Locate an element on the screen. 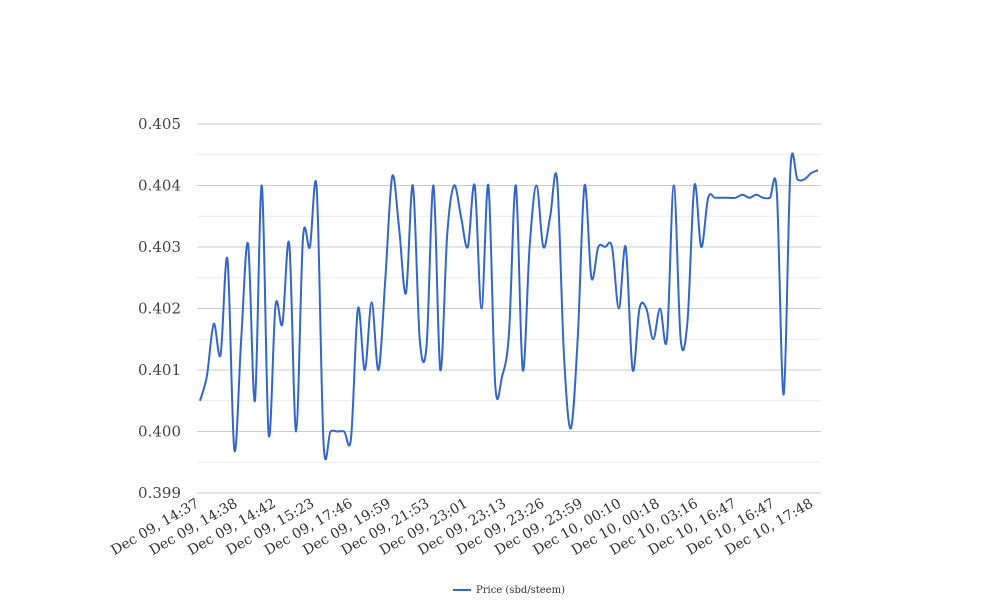 The height and width of the screenshot is (616, 1008). y-tick-label: 0.399 is located at coordinates (159, 493).